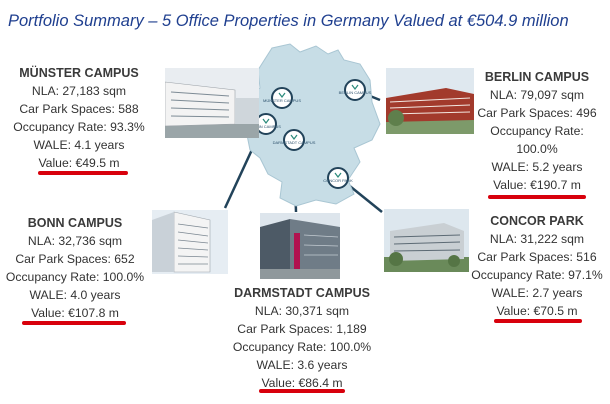 The width and height of the screenshot is (610, 404). I want to click on bonn-campus-photo, so click(190, 242).